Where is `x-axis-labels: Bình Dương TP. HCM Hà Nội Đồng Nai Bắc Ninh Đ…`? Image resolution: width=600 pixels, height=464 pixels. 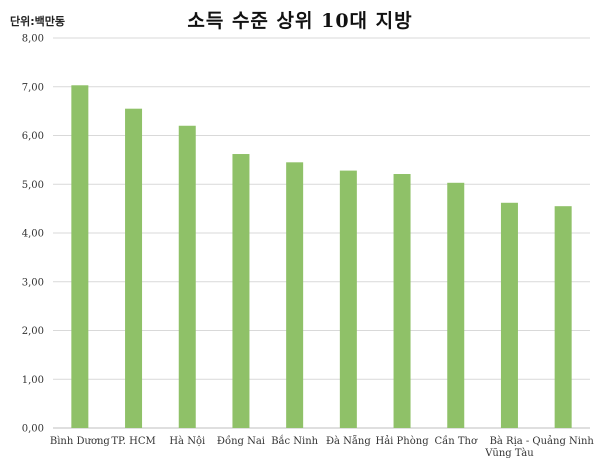 x-axis-labels: Bình Dương TP. HCM Hà Nội Đồng Nai Bắc Ninh Đ… is located at coordinates (322, 447).